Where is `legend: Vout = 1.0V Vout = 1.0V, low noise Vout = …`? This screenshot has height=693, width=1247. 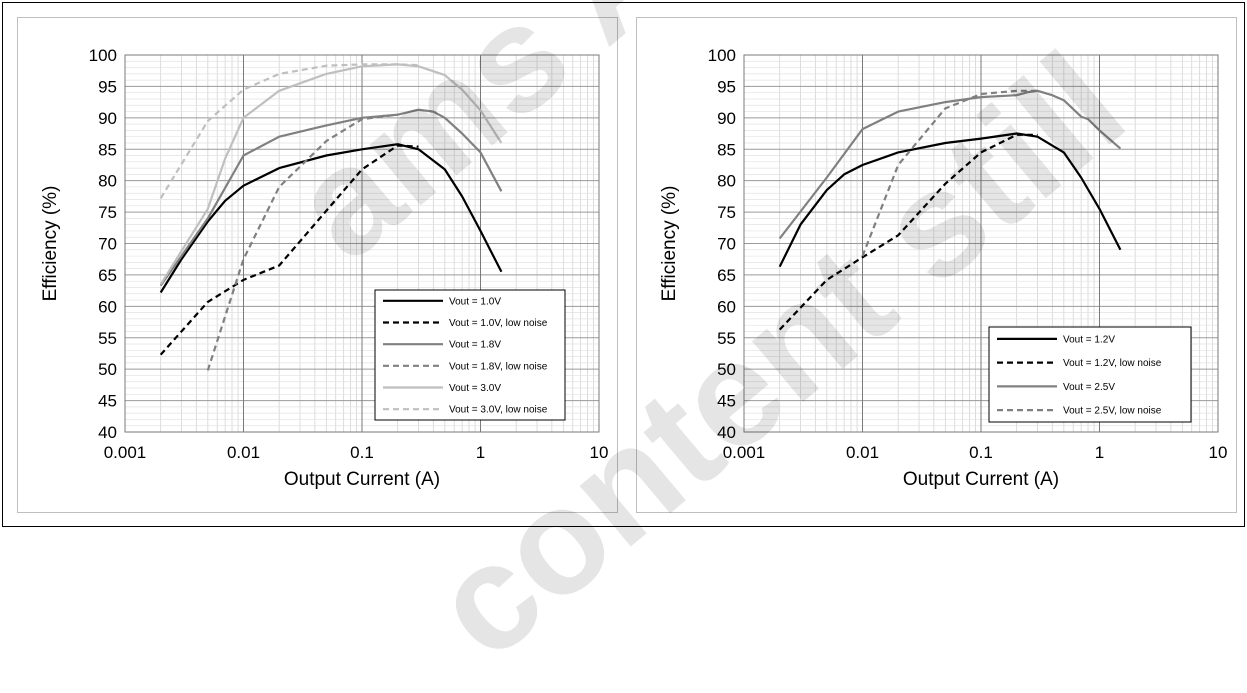 legend: Vout = 1.0V Vout = 1.0V, low noise Vout = … is located at coordinates (470, 355).